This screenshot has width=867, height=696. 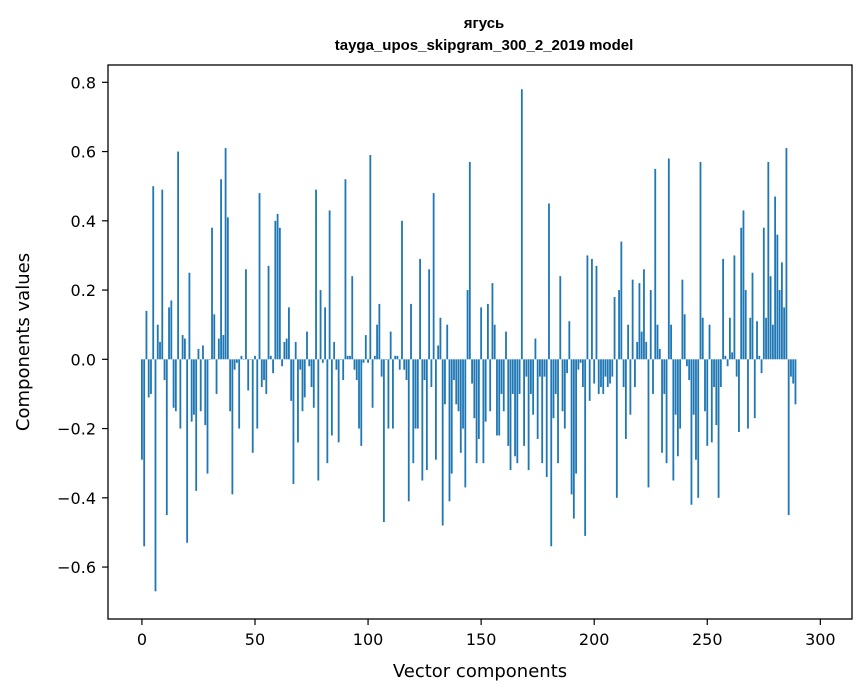 What do you see at coordinates (82, 325) in the screenshot?
I see `y-axis: −0.6 −0.4 −0.2 0.0 0.2 0.4 0.6 0.8` at bounding box center [82, 325].